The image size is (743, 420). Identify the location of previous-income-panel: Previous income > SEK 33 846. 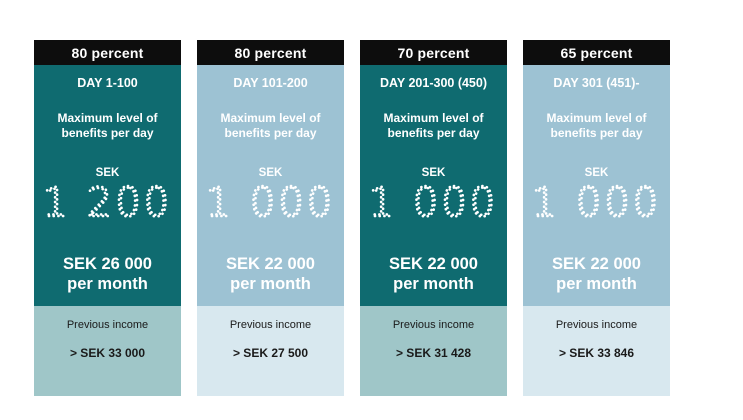
(596, 351).